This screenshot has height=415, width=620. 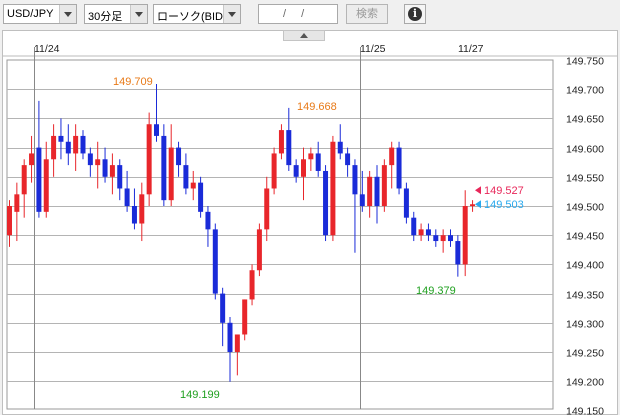 I want to click on price-annotation: 149.199, so click(x=200, y=395).